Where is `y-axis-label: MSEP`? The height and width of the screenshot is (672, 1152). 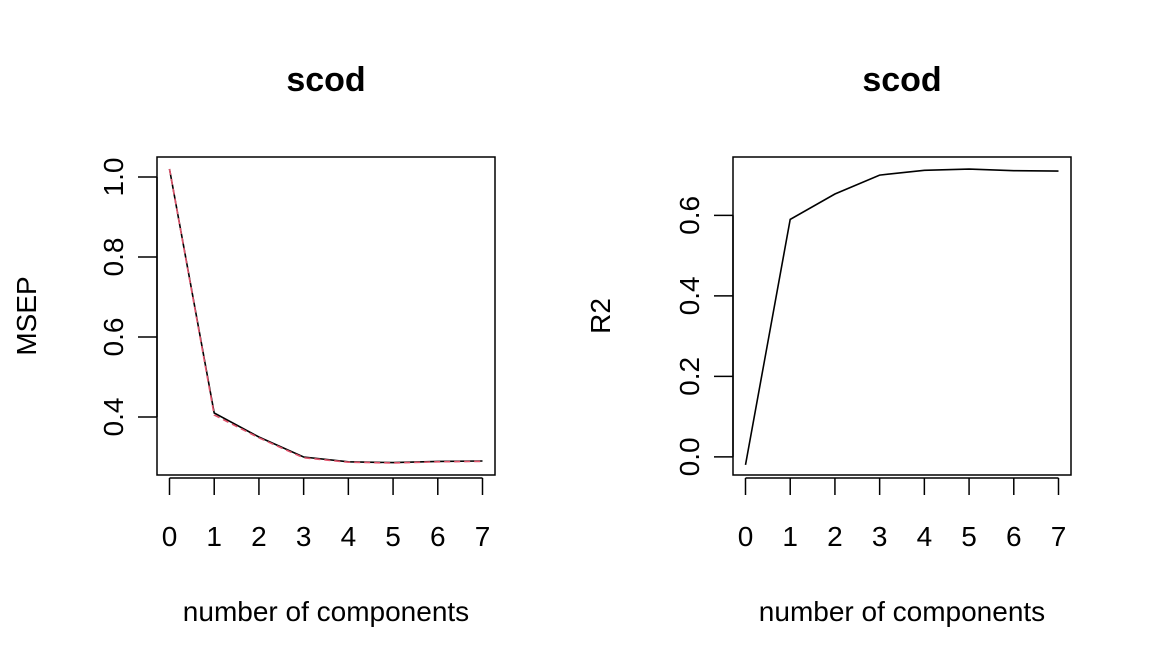
y-axis-label: MSEP is located at coordinates (26, 315).